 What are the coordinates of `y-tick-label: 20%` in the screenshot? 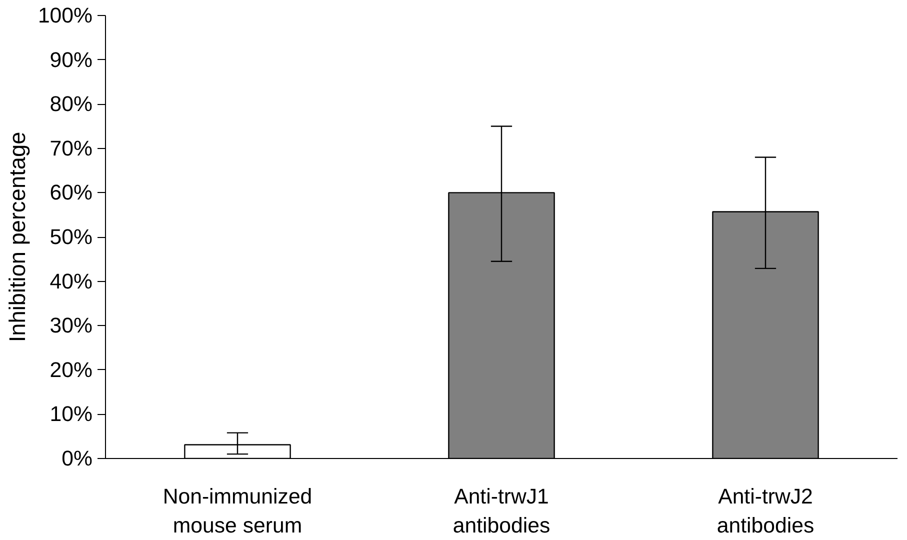 It's located at (71, 370).